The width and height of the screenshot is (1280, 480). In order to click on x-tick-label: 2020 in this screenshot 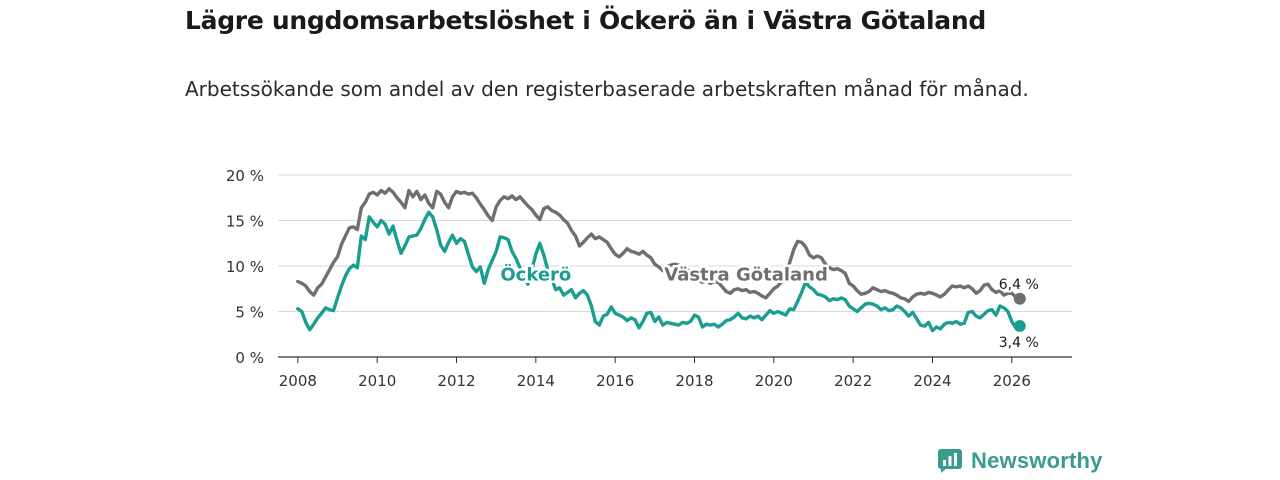, I will do `click(774, 381)`.